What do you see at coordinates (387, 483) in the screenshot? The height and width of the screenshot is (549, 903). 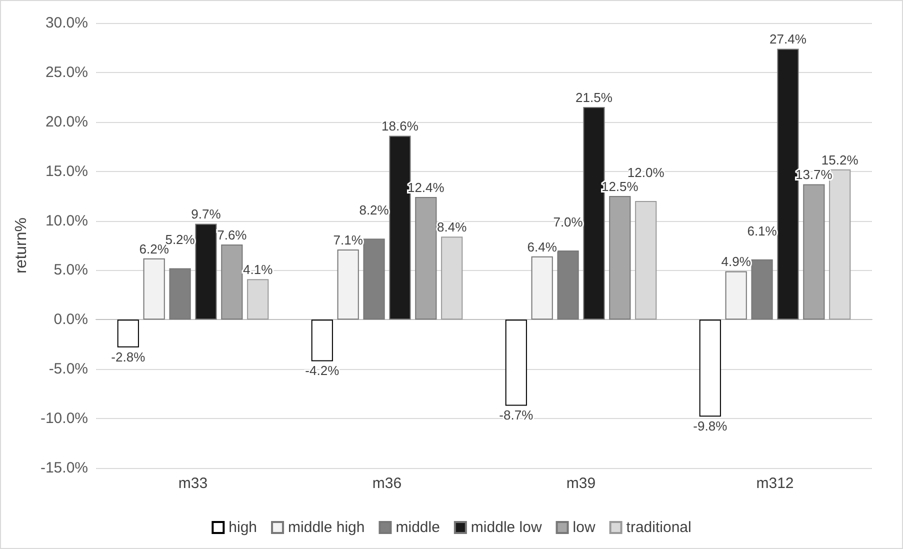 I see `x-tick-label: m36` at bounding box center [387, 483].